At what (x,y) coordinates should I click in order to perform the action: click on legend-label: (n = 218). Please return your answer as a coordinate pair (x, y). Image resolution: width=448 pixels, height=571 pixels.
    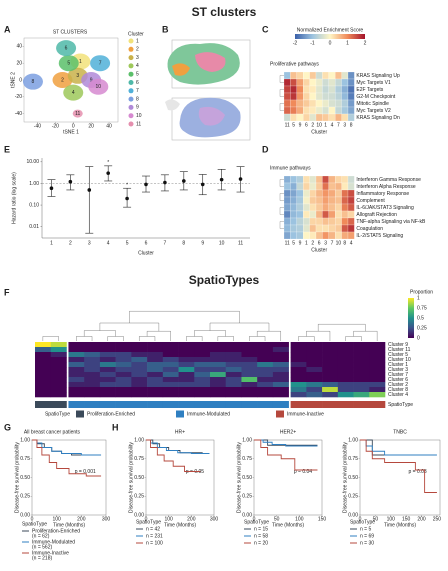
    Looking at the image, I should click on (42, 558).